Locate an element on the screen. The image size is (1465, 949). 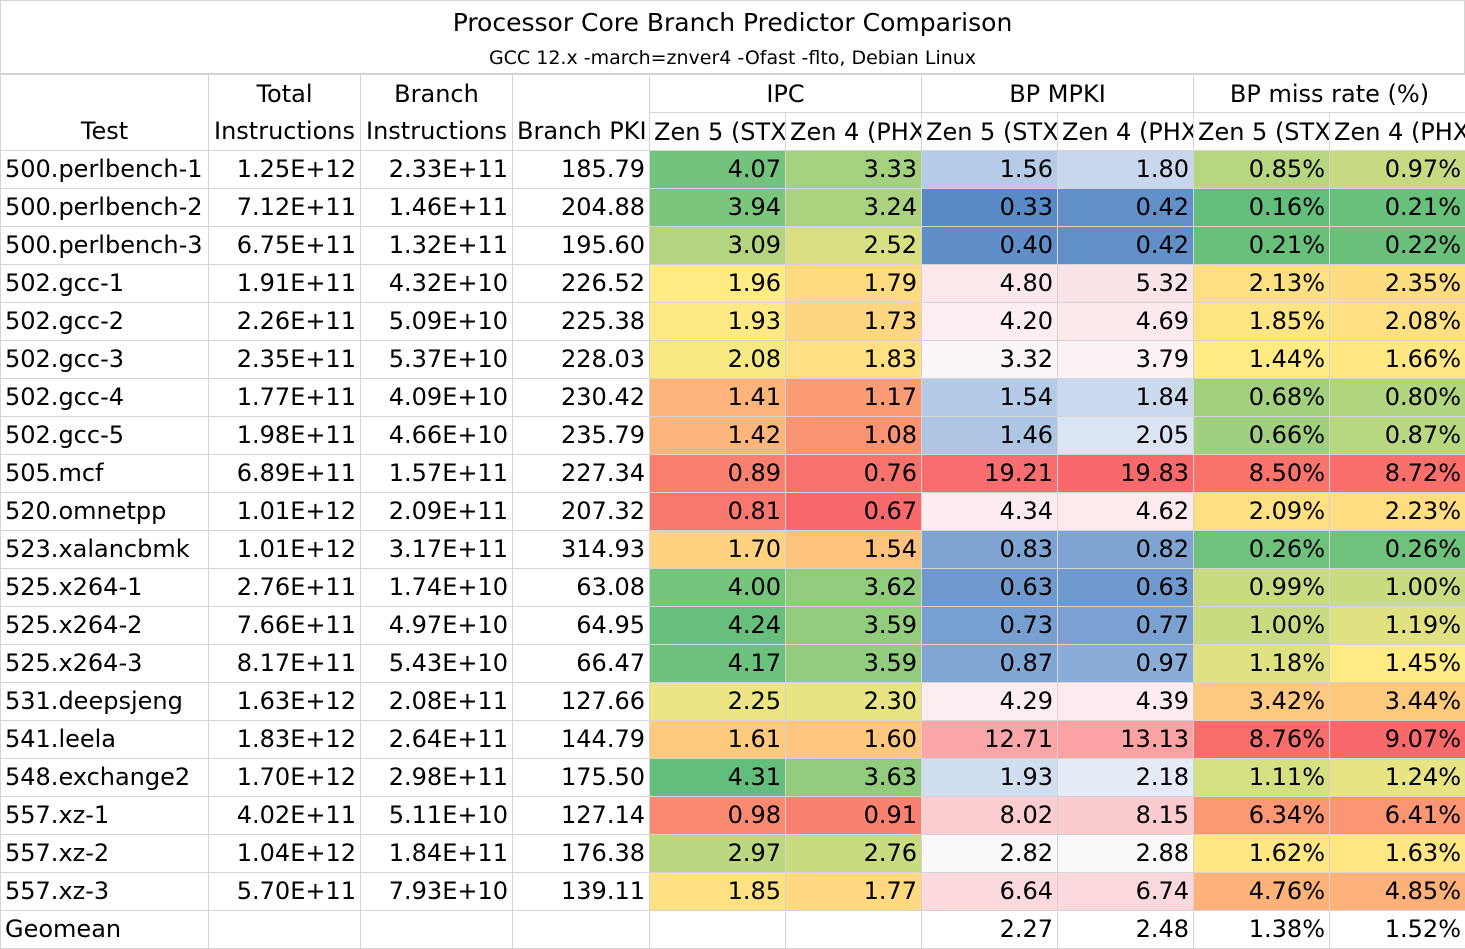
cell-mpki-zen4: 2.05 is located at coordinates (1125, 435).